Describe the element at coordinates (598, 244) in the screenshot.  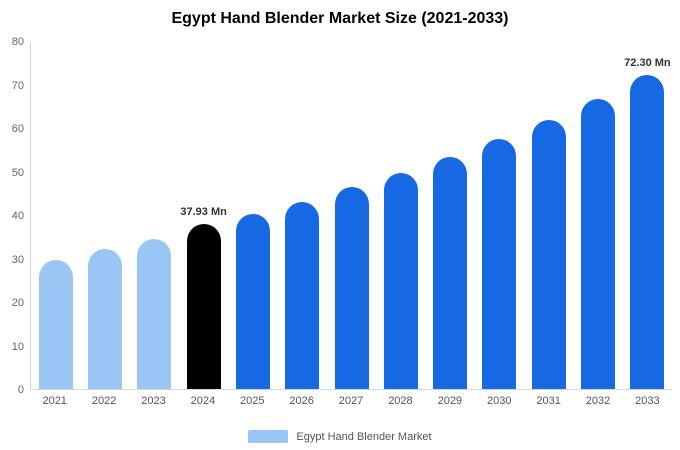
I see `bar-2032` at that location.